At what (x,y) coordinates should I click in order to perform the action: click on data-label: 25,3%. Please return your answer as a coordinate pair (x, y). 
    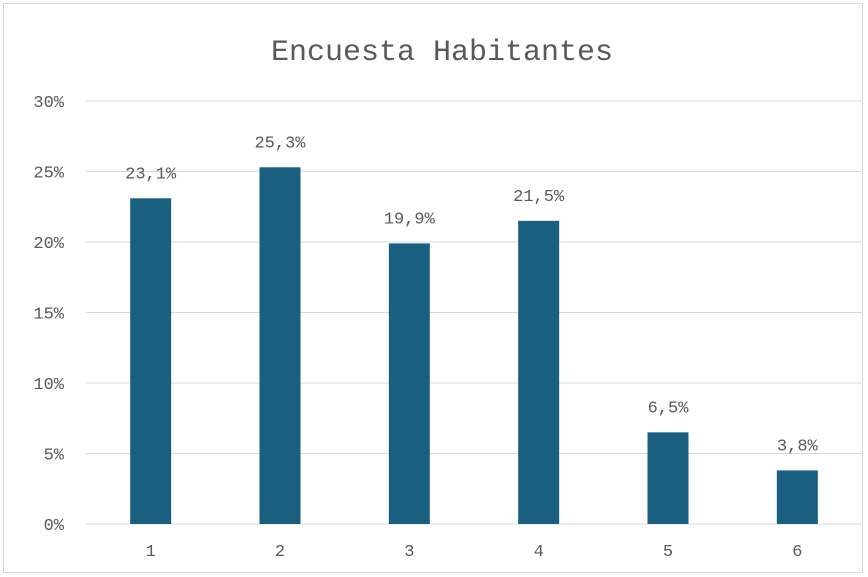
    Looking at the image, I should click on (280, 143).